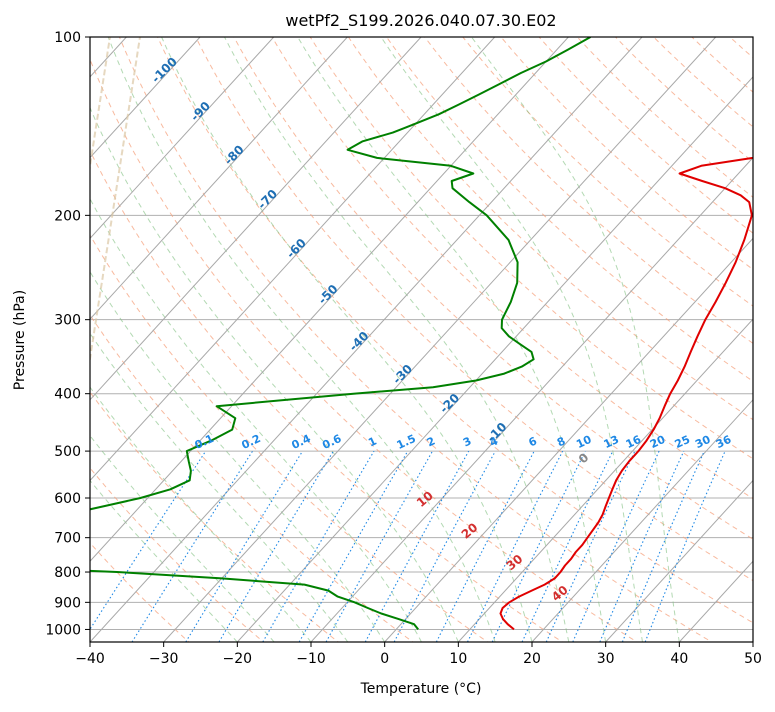 The height and width of the screenshot is (712, 775). What do you see at coordinates (67, 539) in the screenshot?
I see `y-tick-label: 700` at bounding box center [67, 539].